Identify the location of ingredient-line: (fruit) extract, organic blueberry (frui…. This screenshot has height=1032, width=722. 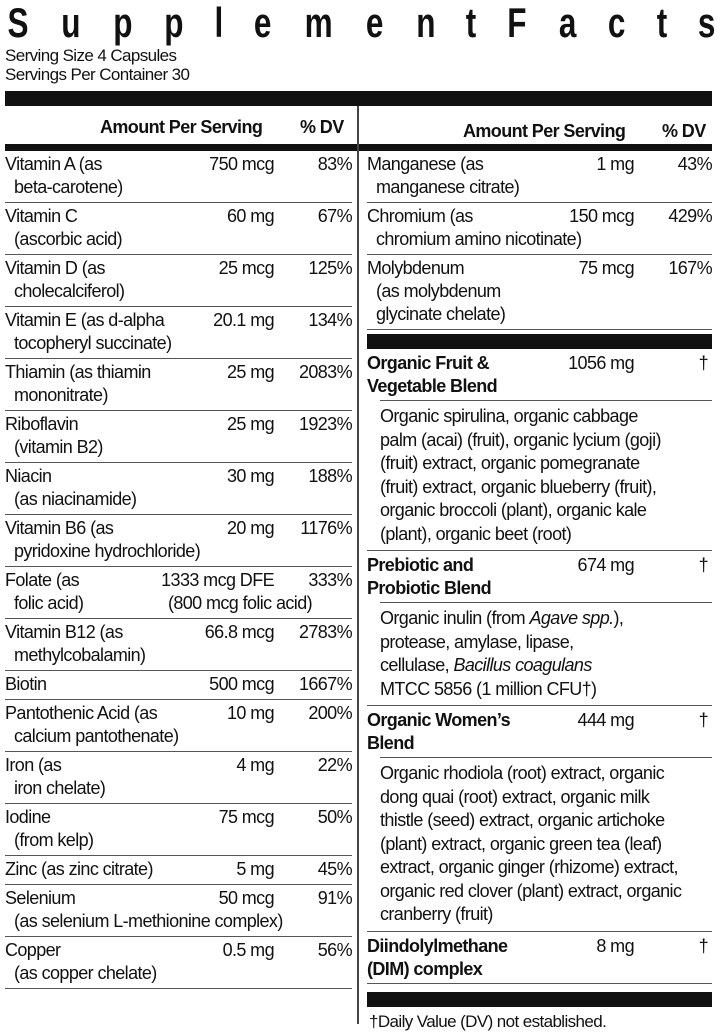
(546, 488).